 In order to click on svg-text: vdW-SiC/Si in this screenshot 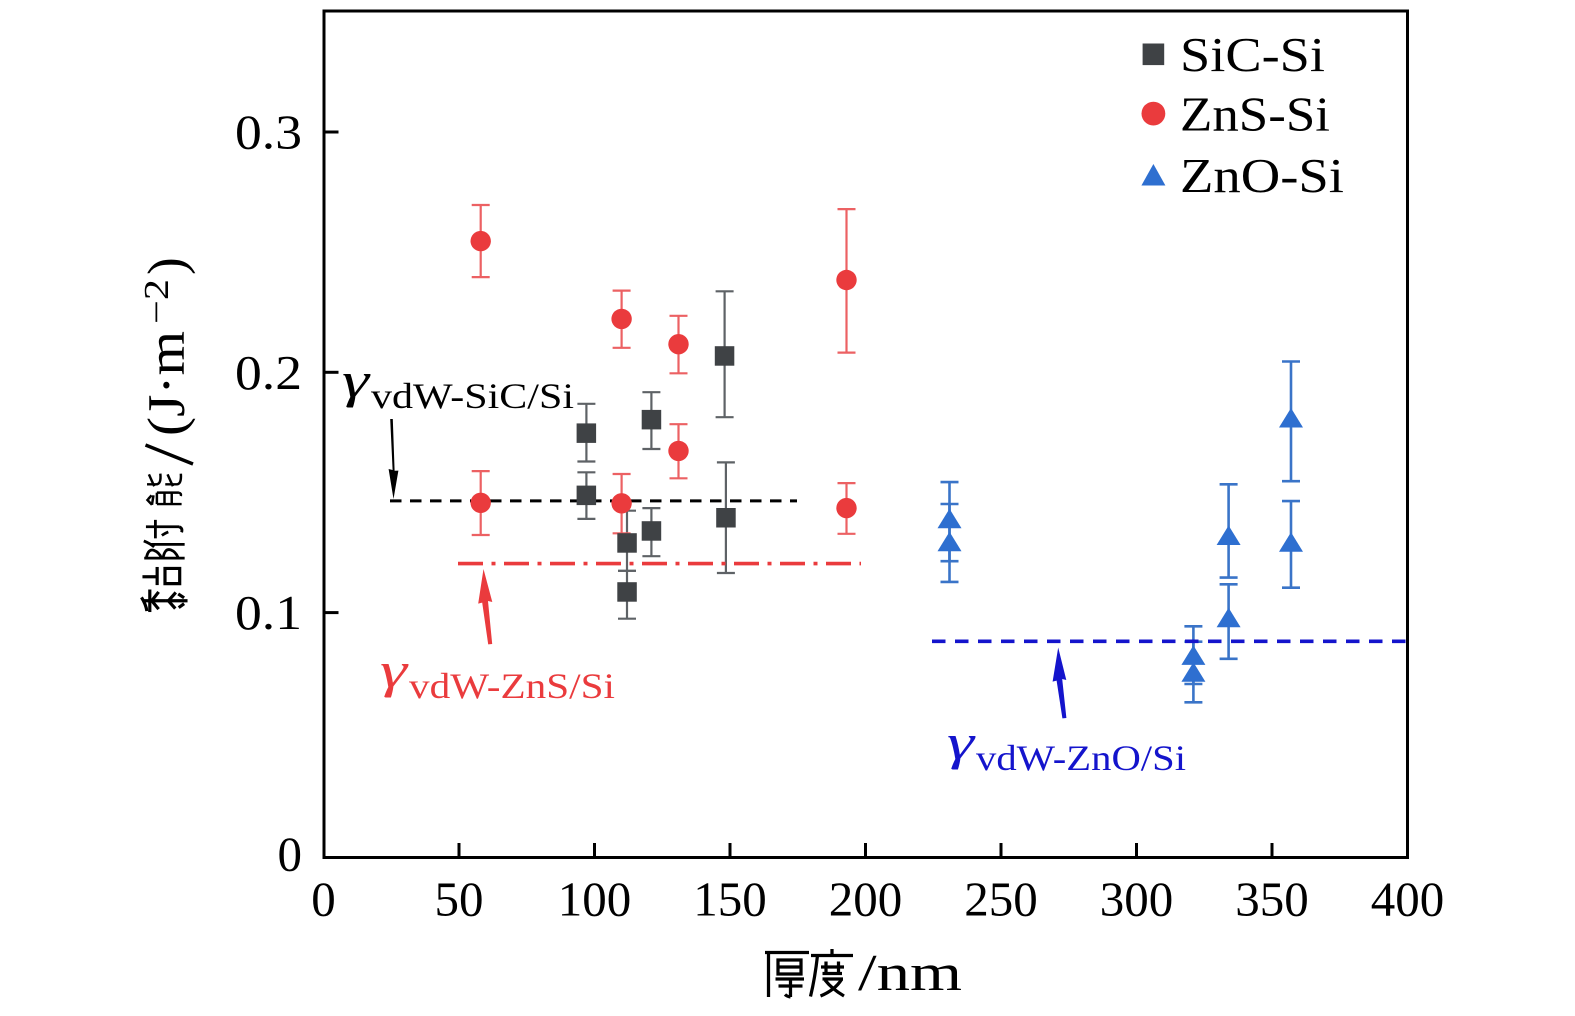, I will do `click(472, 396)`.